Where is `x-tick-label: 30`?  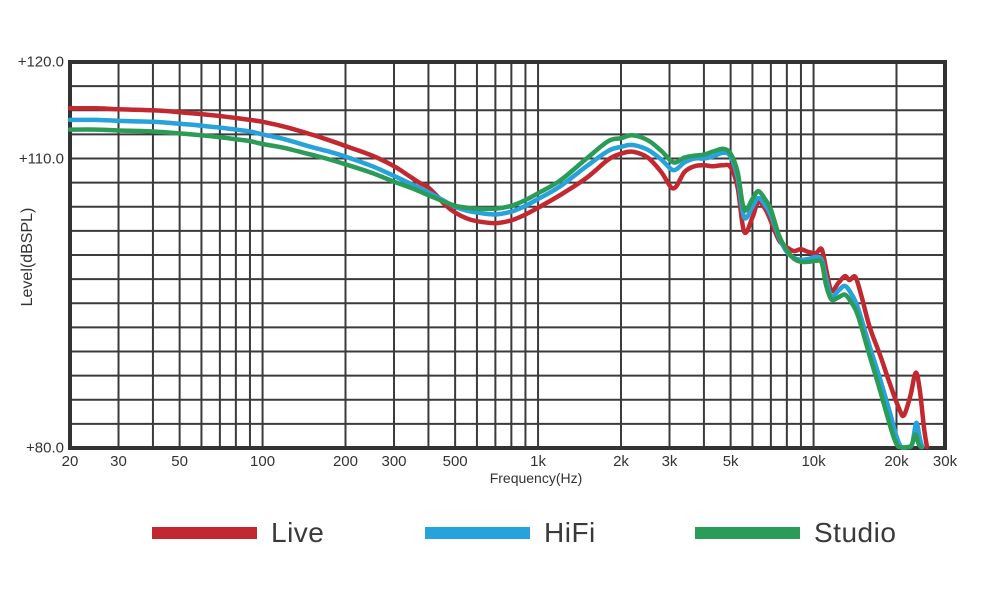 x-tick-label: 30 is located at coordinates (118, 461).